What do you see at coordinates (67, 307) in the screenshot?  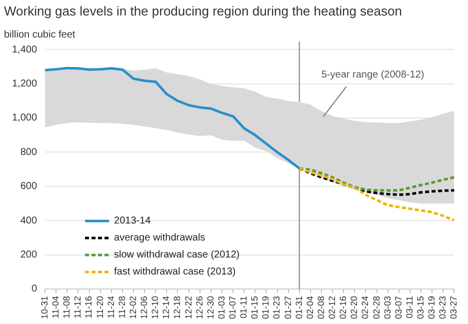 I see `x-tick-label: 11-08` at bounding box center [67, 307].